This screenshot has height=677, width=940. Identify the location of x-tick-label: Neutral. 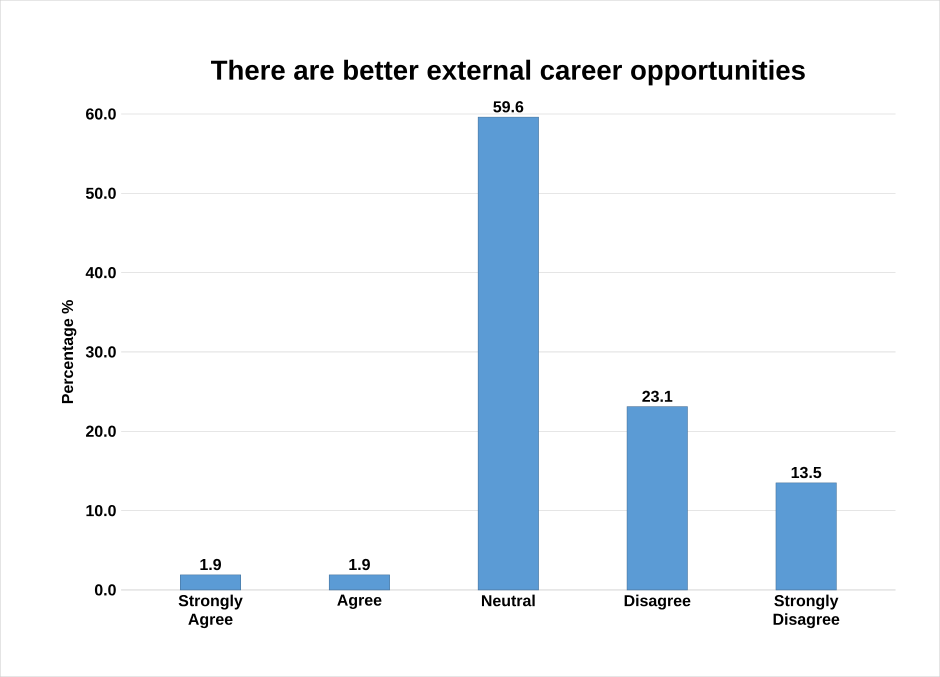
(508, 600).